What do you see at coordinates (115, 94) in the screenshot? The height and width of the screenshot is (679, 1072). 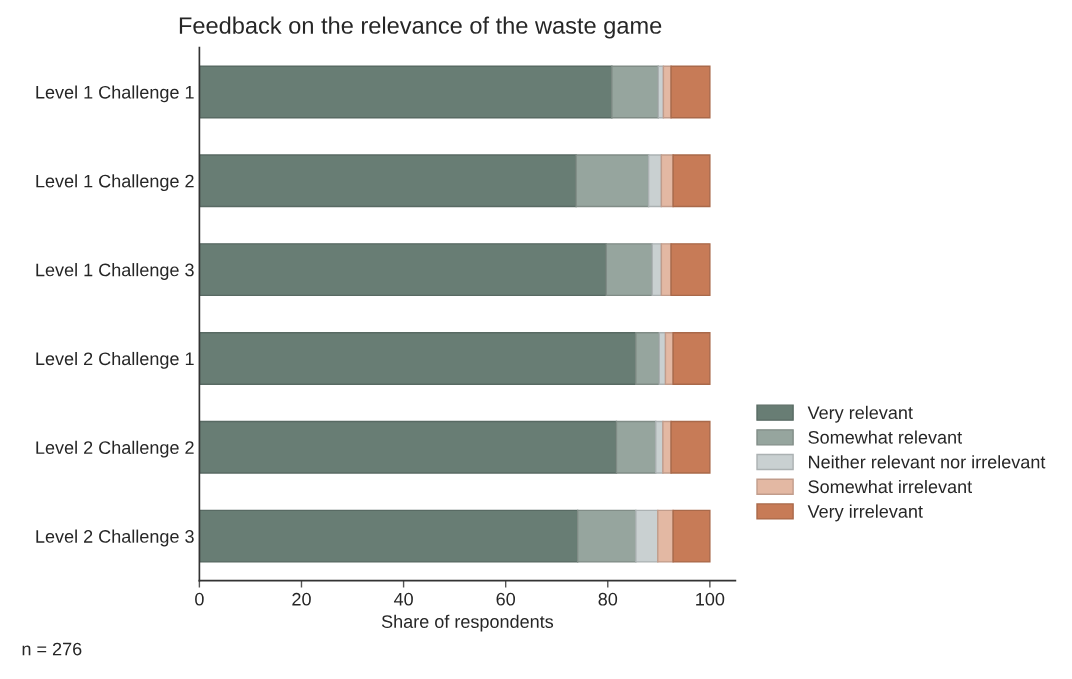 I see `y-tick-label: Level 1 Challenge 1` at bounding box center [115, 94].